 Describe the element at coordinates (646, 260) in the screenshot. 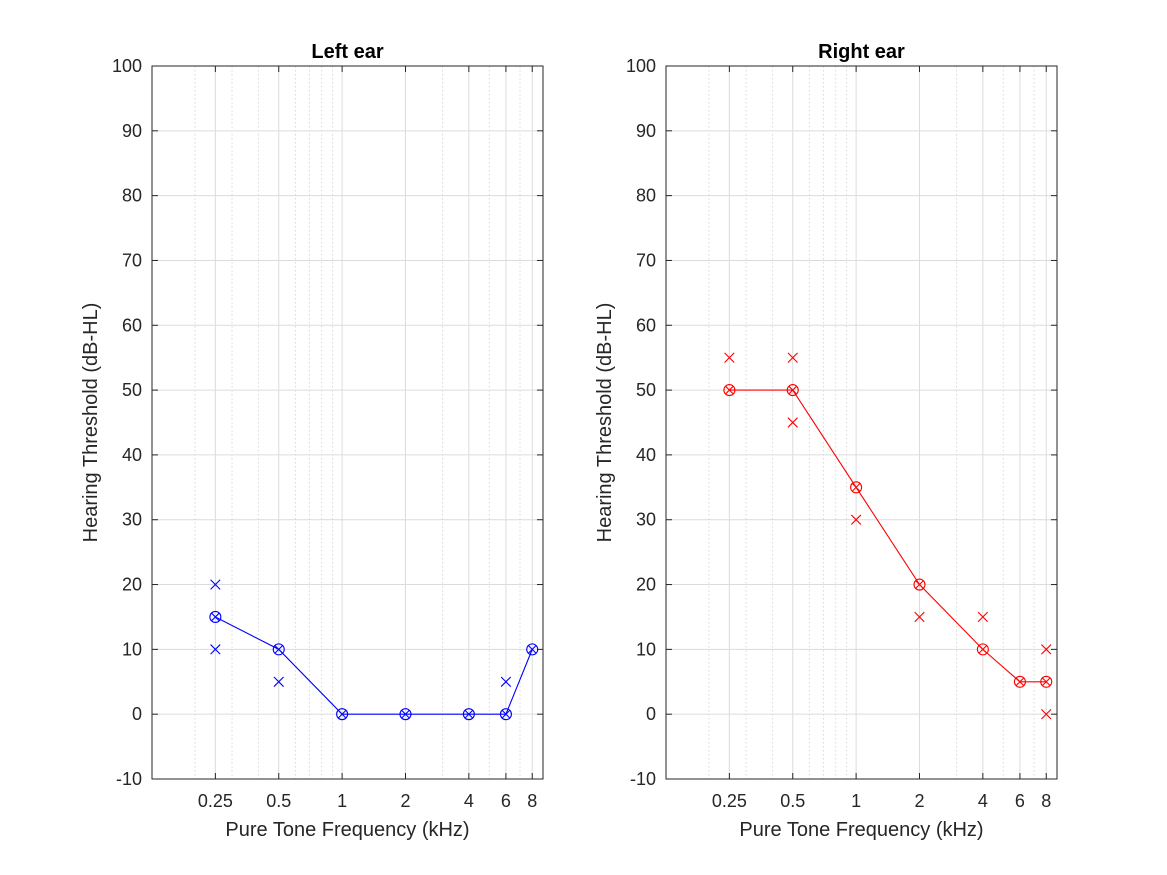

I see `y-tick-label: 70` at that location.